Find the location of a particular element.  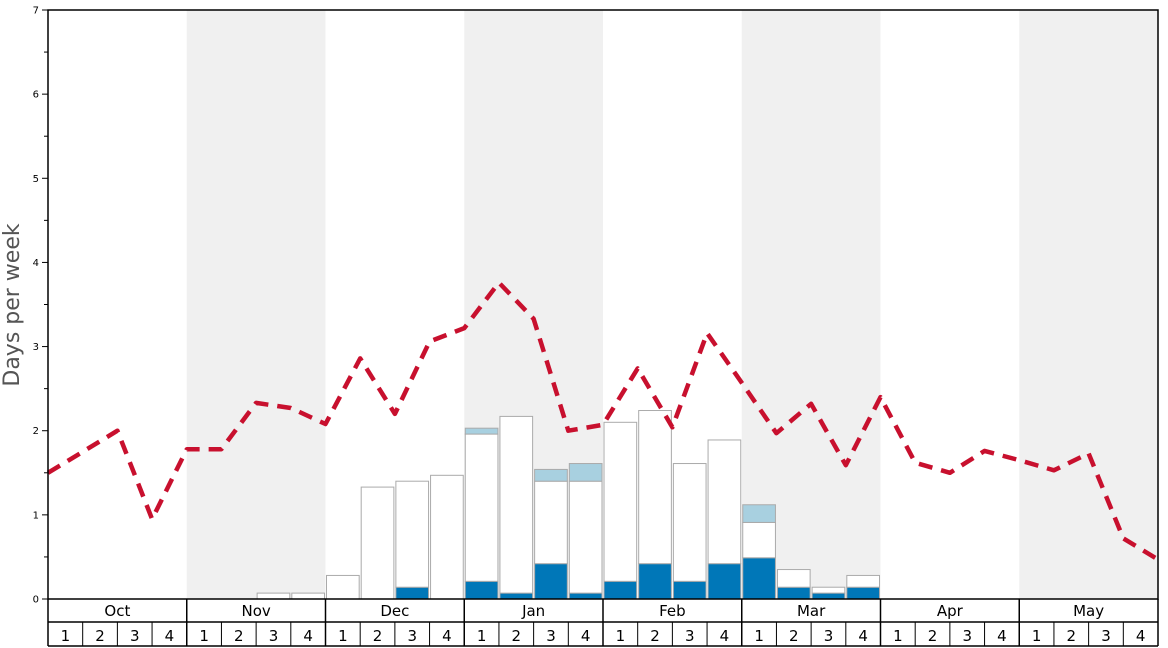

y-axis-label: Days per week is located at coordinates (12, 304).